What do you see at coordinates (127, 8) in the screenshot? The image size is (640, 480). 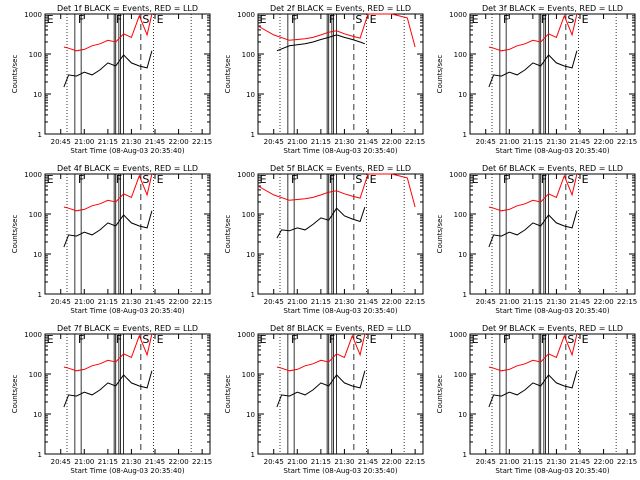 I see `panel-title: Det 1f BLACK = Events, RED = LLD` at bounding box center [127, 8].